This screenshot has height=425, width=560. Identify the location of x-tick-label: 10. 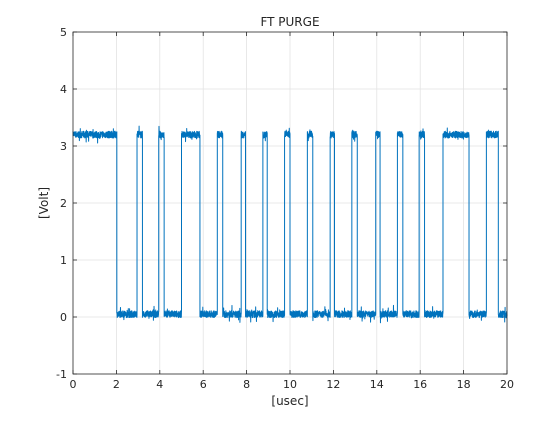
(290, 384).